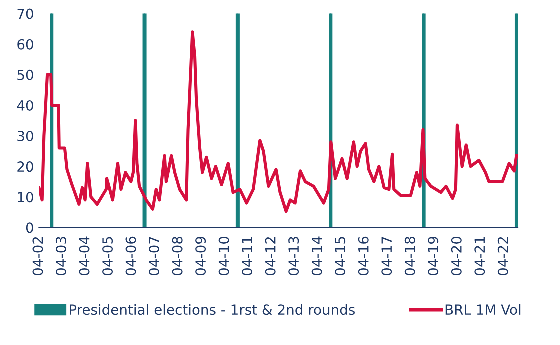 The width and height of the screenshot is (560, 345). What do you see at coordinates (30, 228) in the screenshot?
I see `y-tick-label: 0` at bounding box center [30, 228].